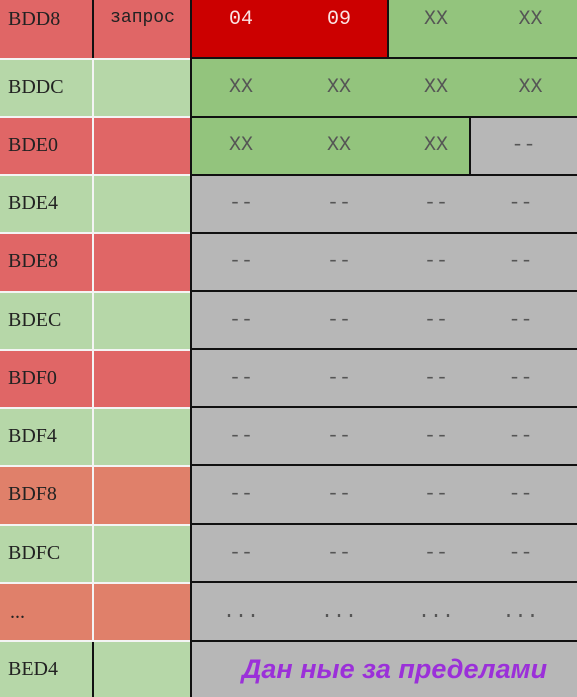  I want to click on address-cell: BDD8, so click(46, 29).